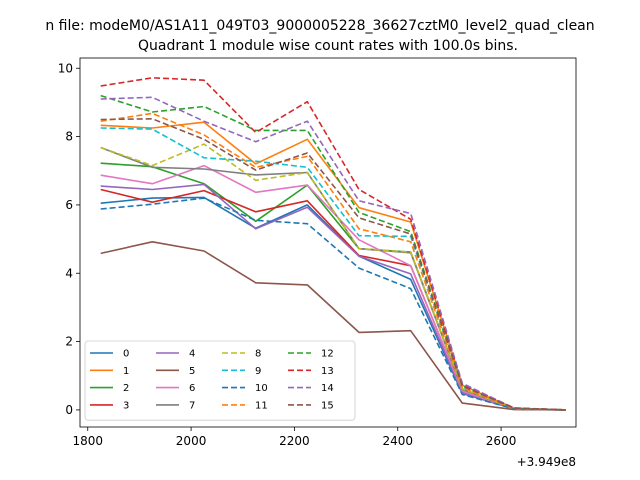  I want to click on y-tick-label: 6, so click(69, 205).